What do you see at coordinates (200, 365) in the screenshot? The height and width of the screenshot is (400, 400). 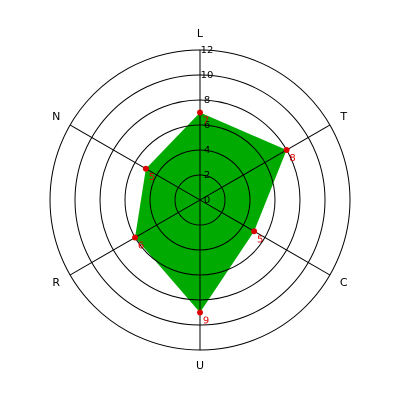 I see `category-label: U` at bounding box center [200, 365].